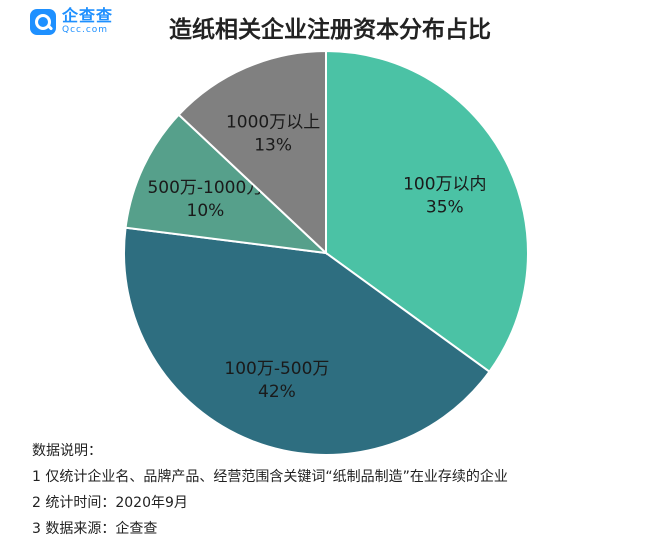  I want to click on qcc-logo-icon, so click(43, 21).